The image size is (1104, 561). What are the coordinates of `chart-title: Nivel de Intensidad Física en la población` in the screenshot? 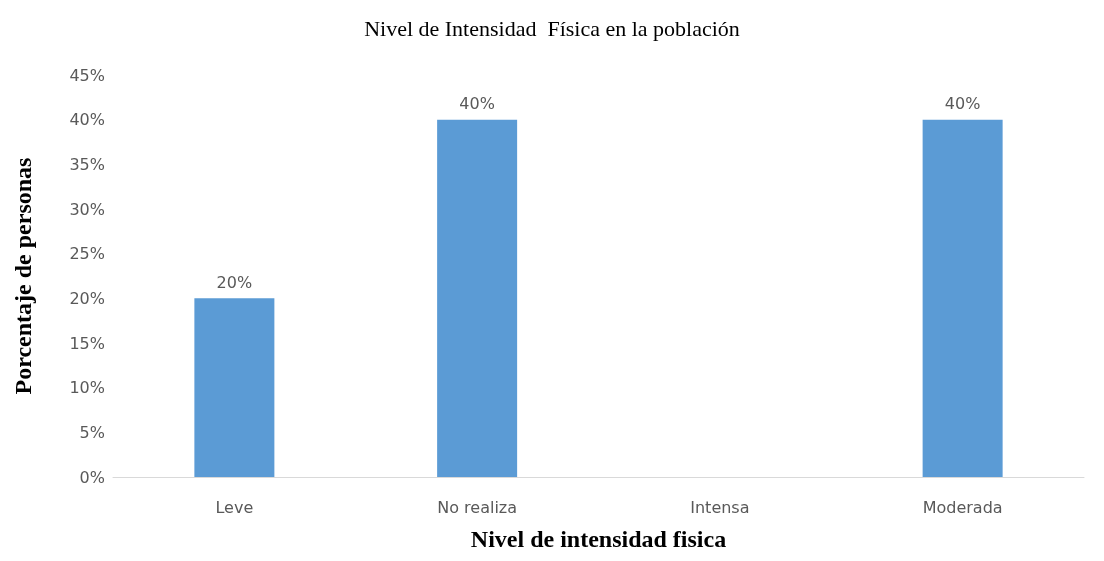 It's located at (552, 28).